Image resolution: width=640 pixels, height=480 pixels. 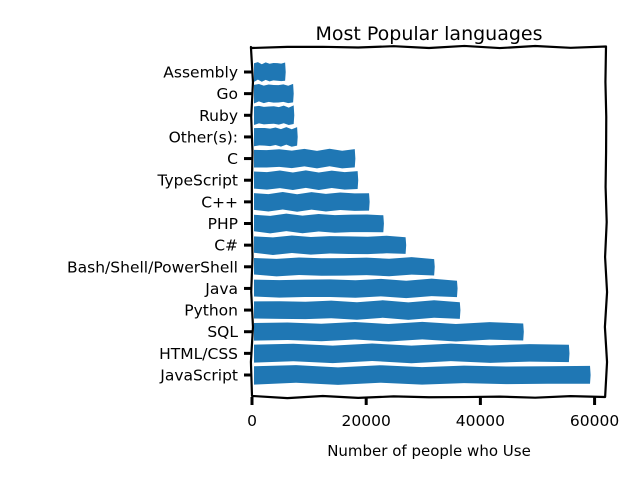 I want to click on x-tick-label: 60000, so click(x=594, y=421).